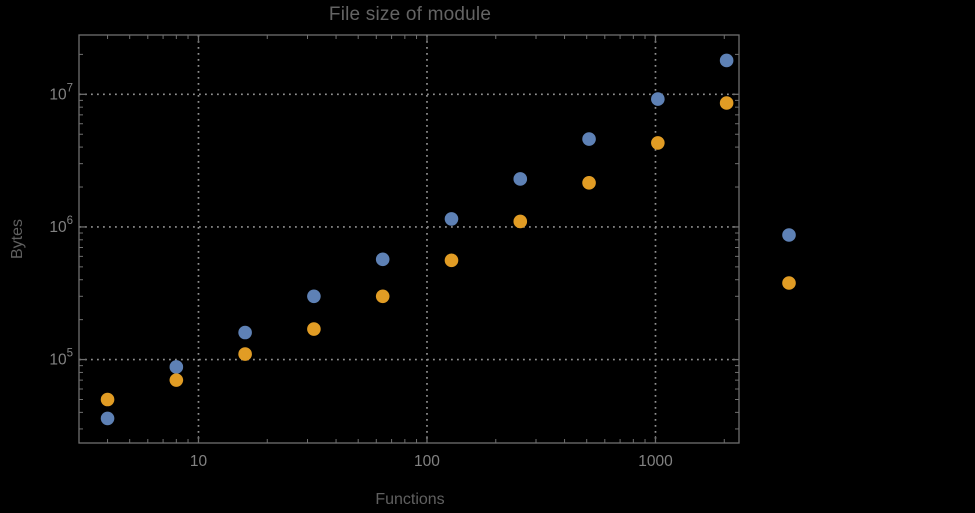 Image resolution: width=975 pixels, height=513 pixels. What do you see at coordinates (410, 499) in the screenshot?
I see `x-axis-label: Functions` at bounding box center [410, 499].